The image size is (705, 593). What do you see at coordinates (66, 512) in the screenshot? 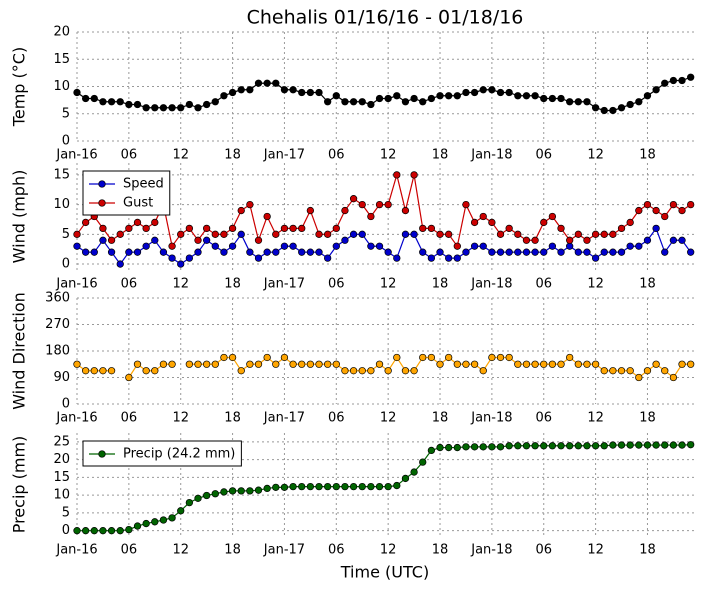
I see `y-tick-label: 5` at bounding box center [66, 512].